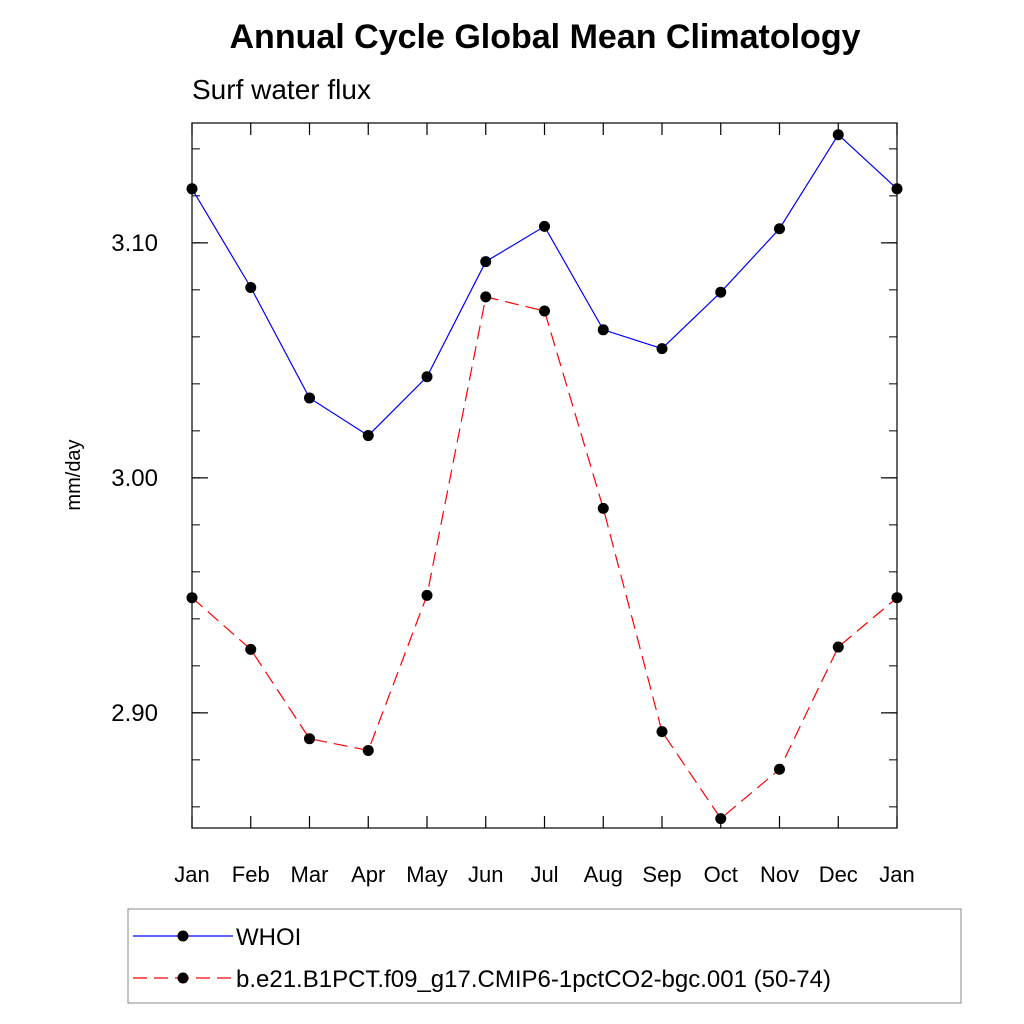 This screenshot has width=1024, height=1024. Describe the element at coordinates (368, 874) in the screenshot. I see `x-tick-label: Apr` at that location.